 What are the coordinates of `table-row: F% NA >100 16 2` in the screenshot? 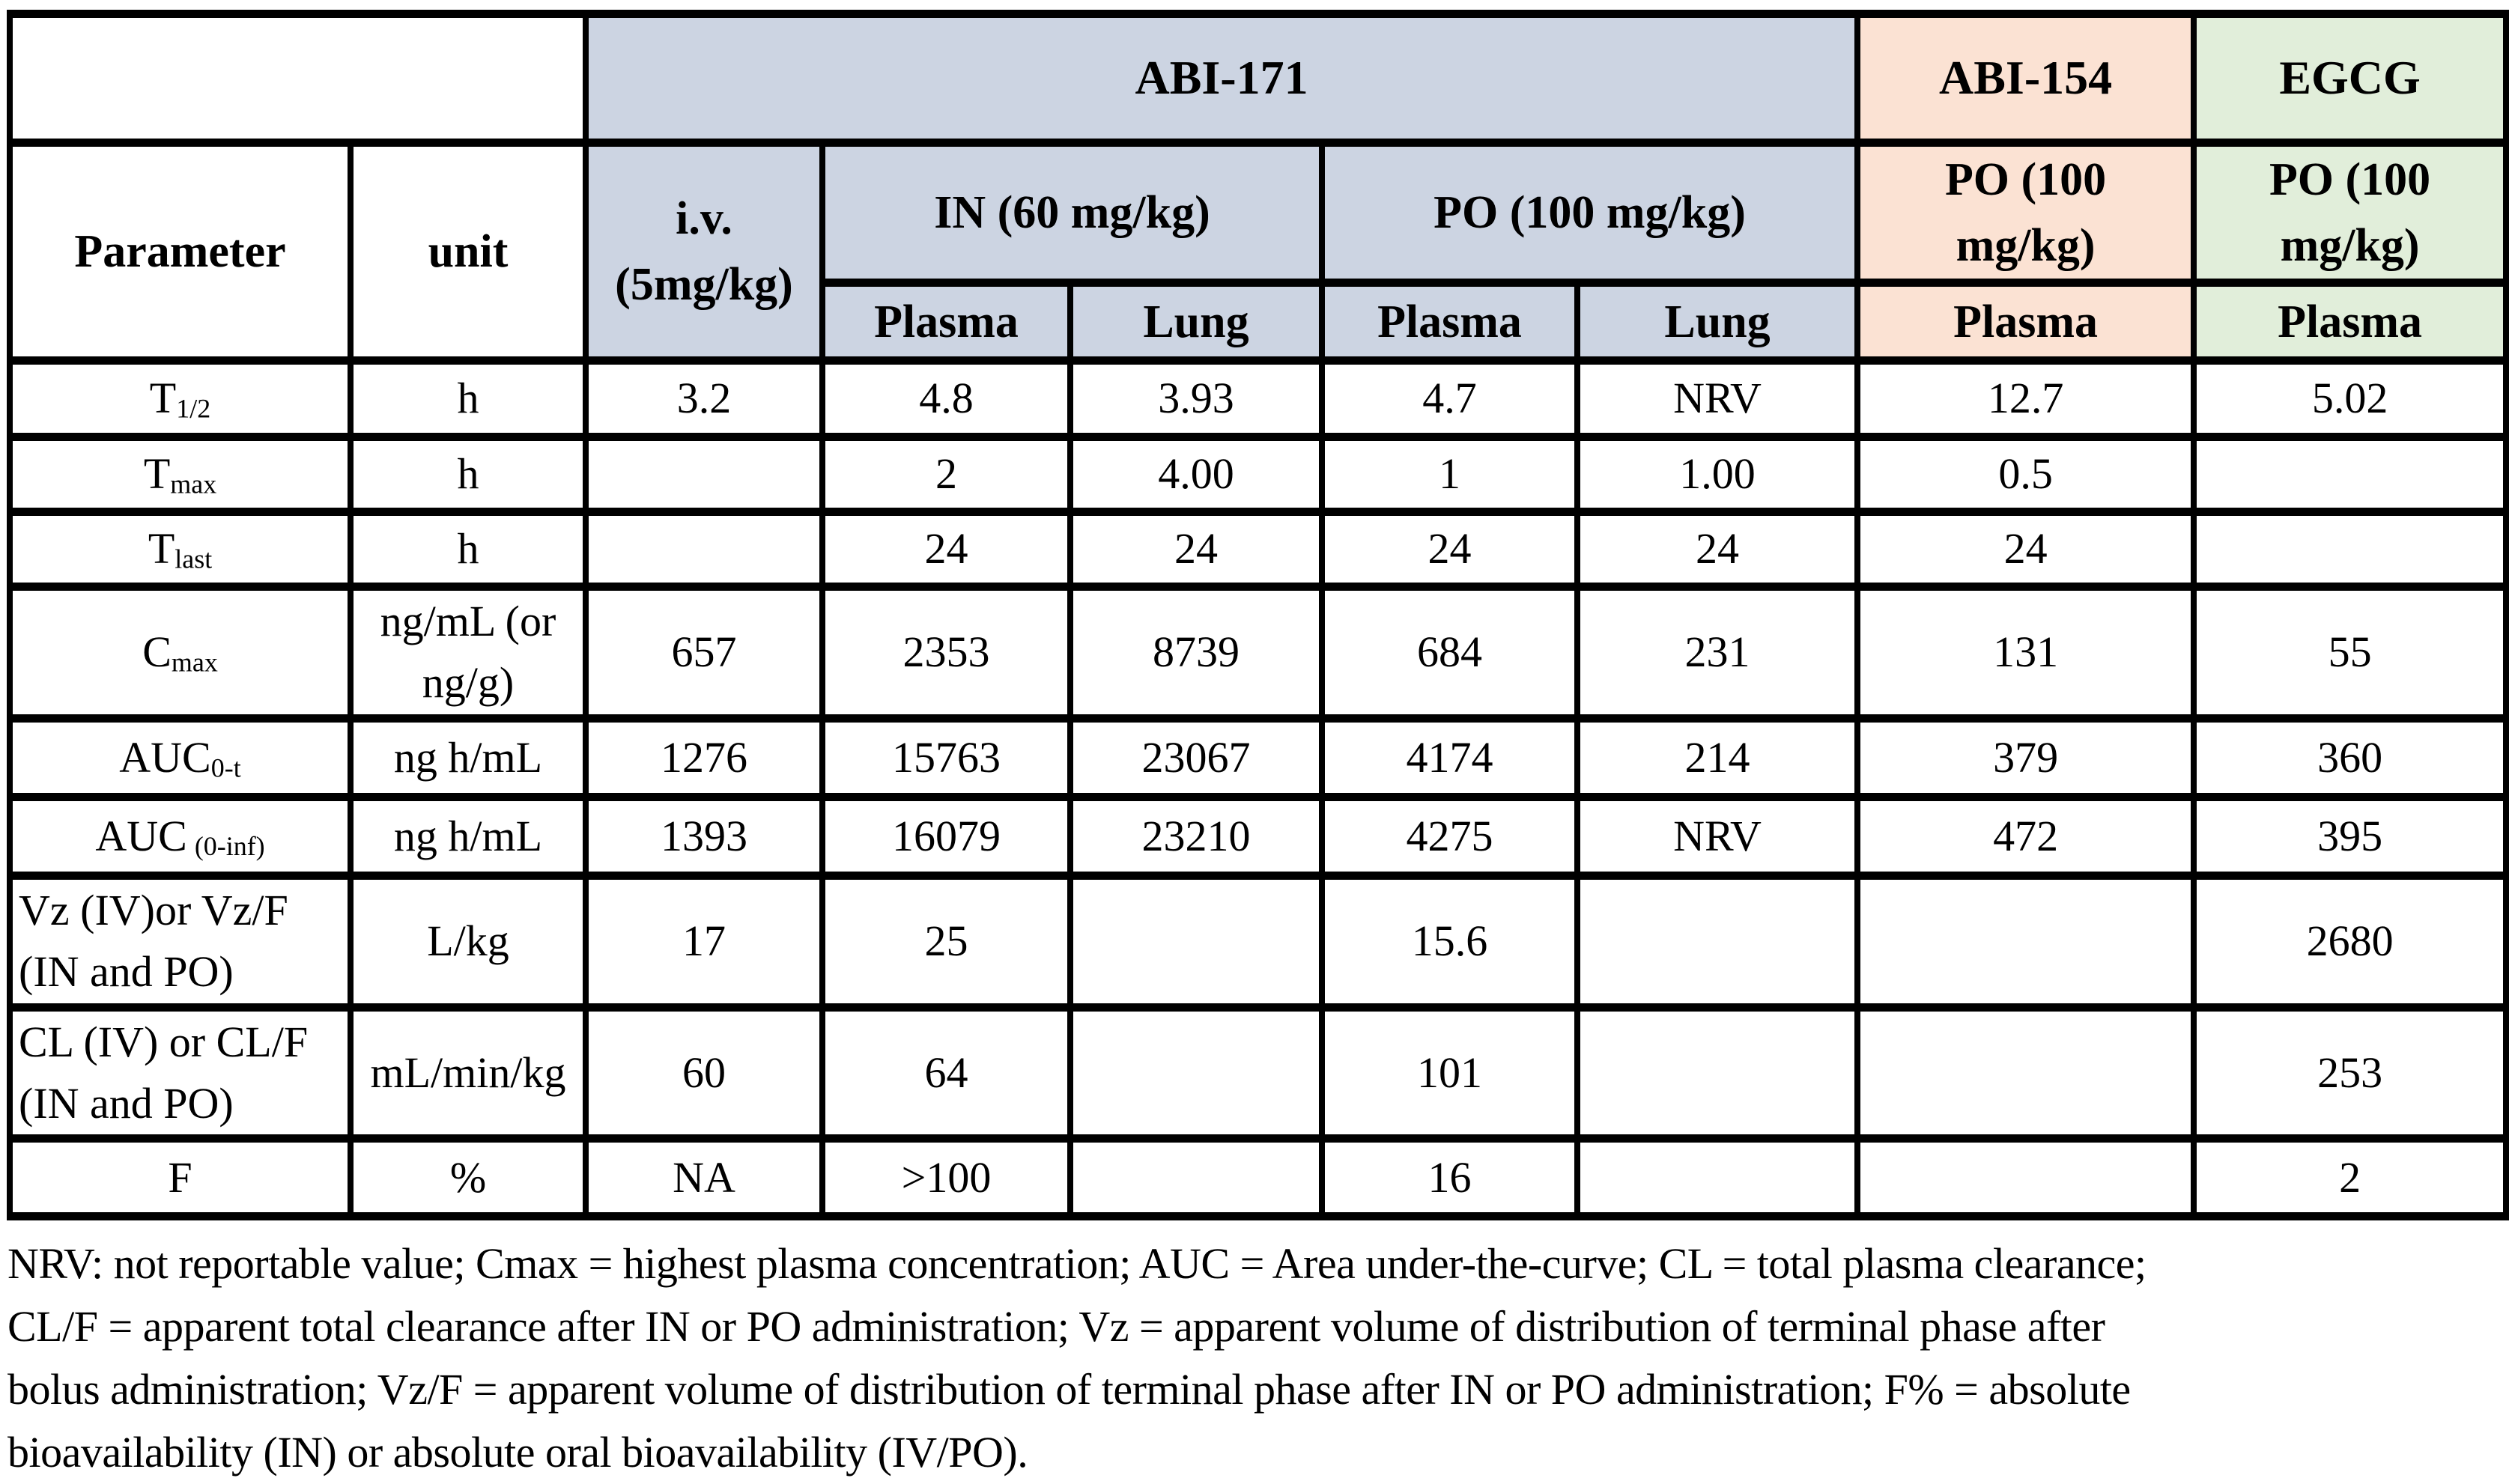 It's located at (1258, 1177).